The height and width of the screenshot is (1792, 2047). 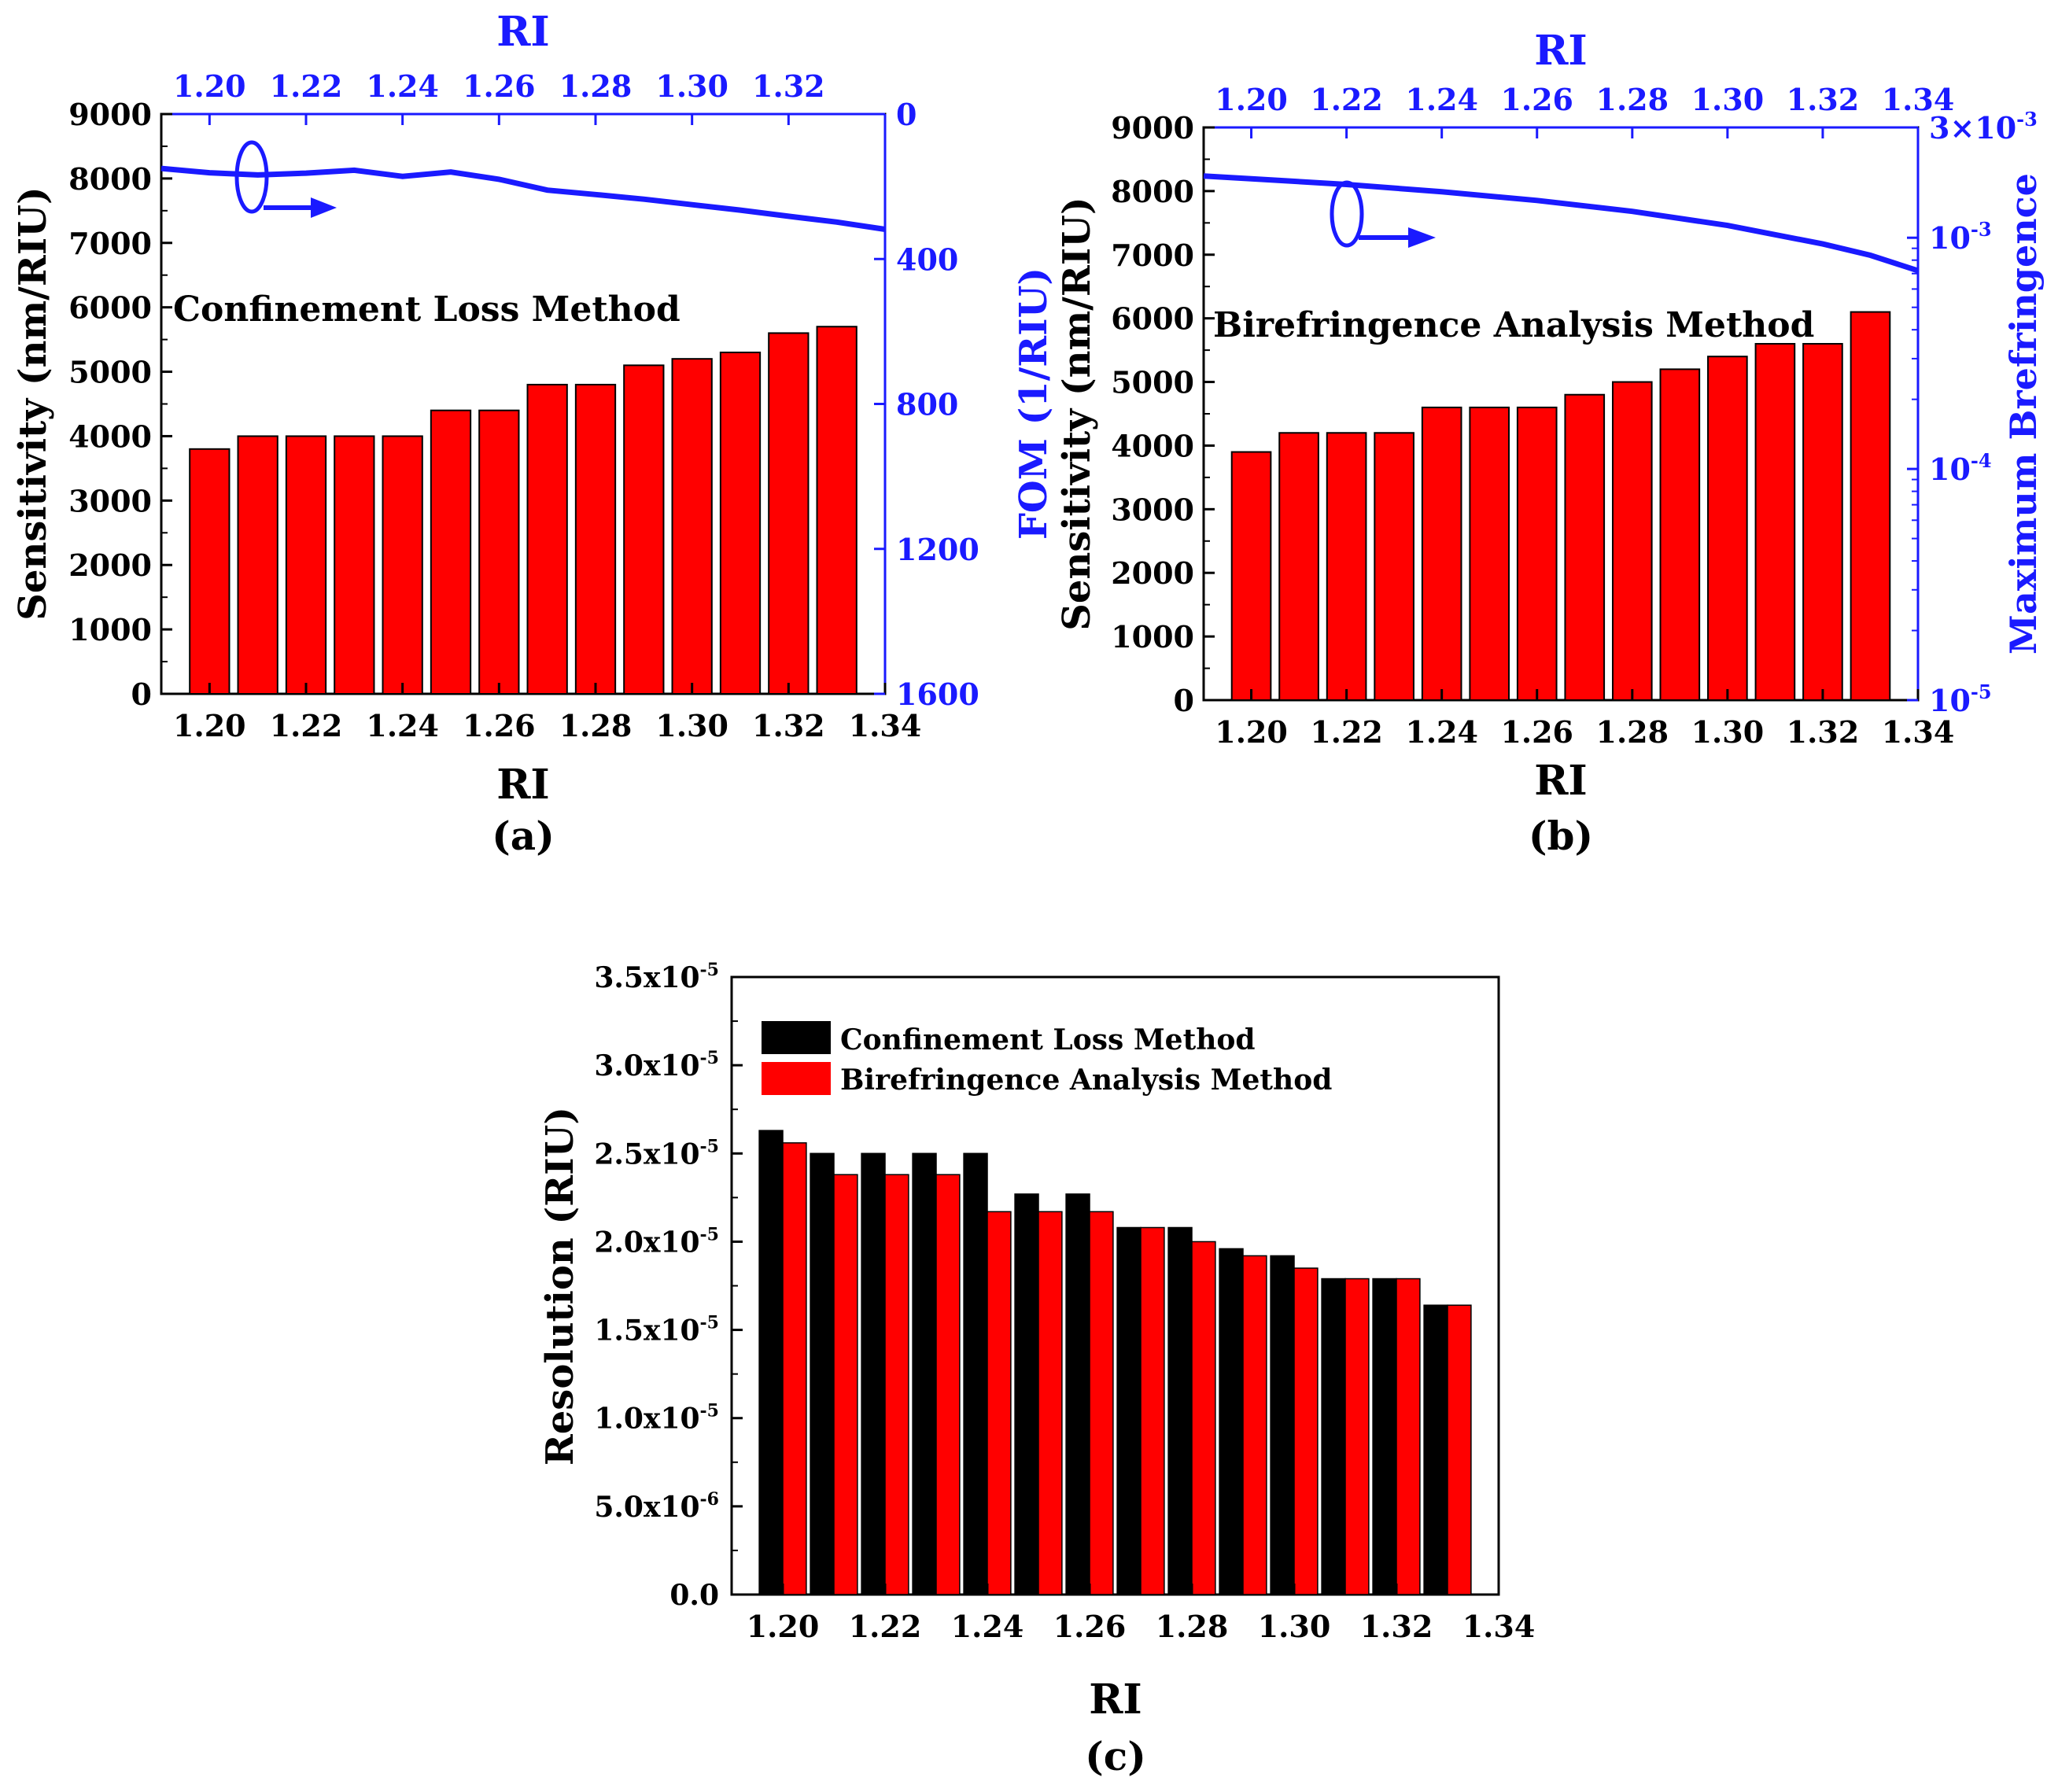 I want to click on y-tick-label: 2.0x10⁻⁵, so click(x=656, y=1241).